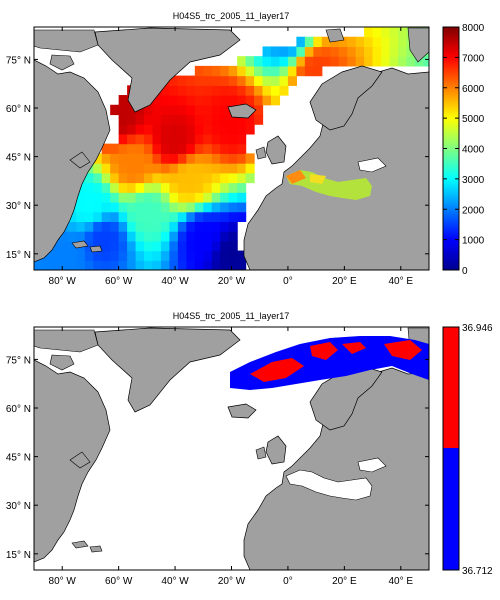  What do you see at coordinates (18, 555) in the screenshot?
I see `y-tick-label: 15° N` at bounding box center [18, 555].